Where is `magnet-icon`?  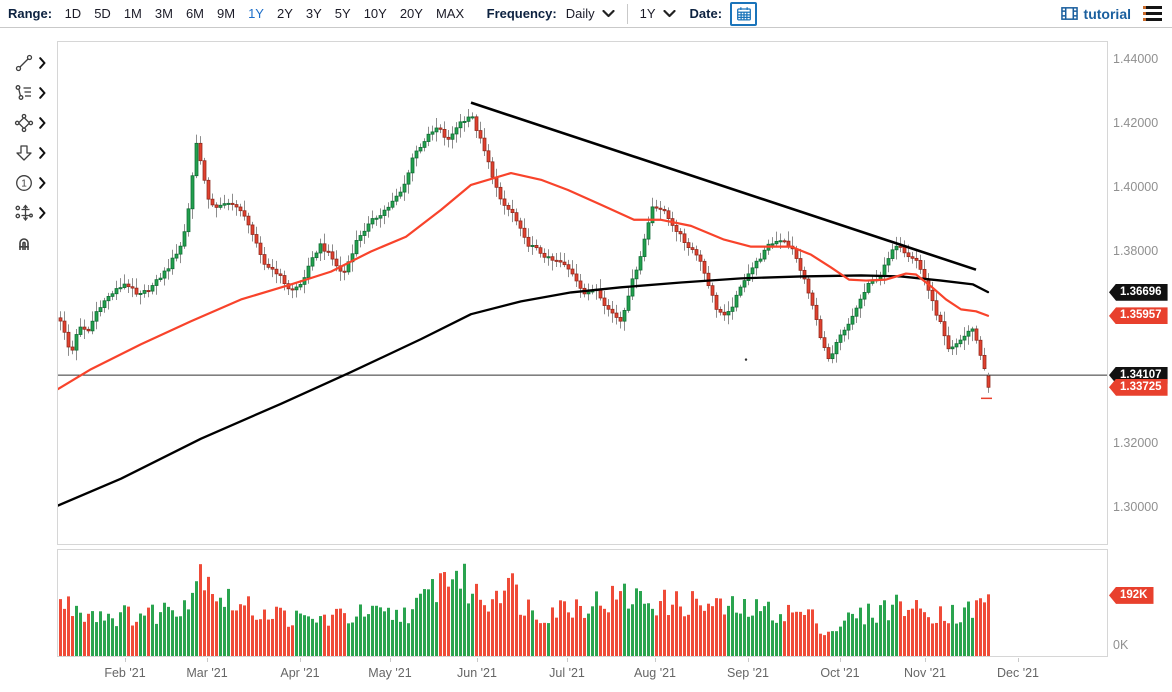
magnet-icon is located at coordinates (24, 243).